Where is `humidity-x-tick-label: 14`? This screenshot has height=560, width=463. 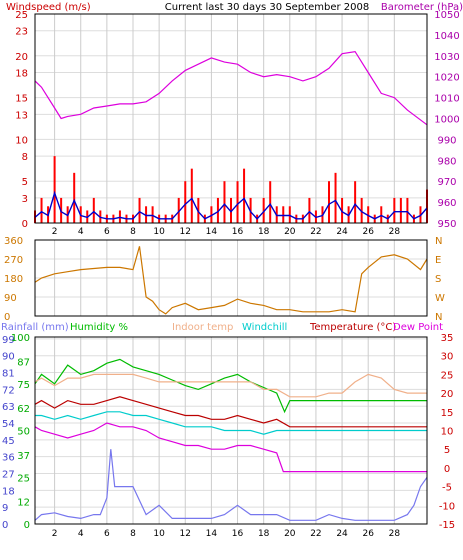
humidity-x-tick-label: 14 is located at coordinates (212, 534).